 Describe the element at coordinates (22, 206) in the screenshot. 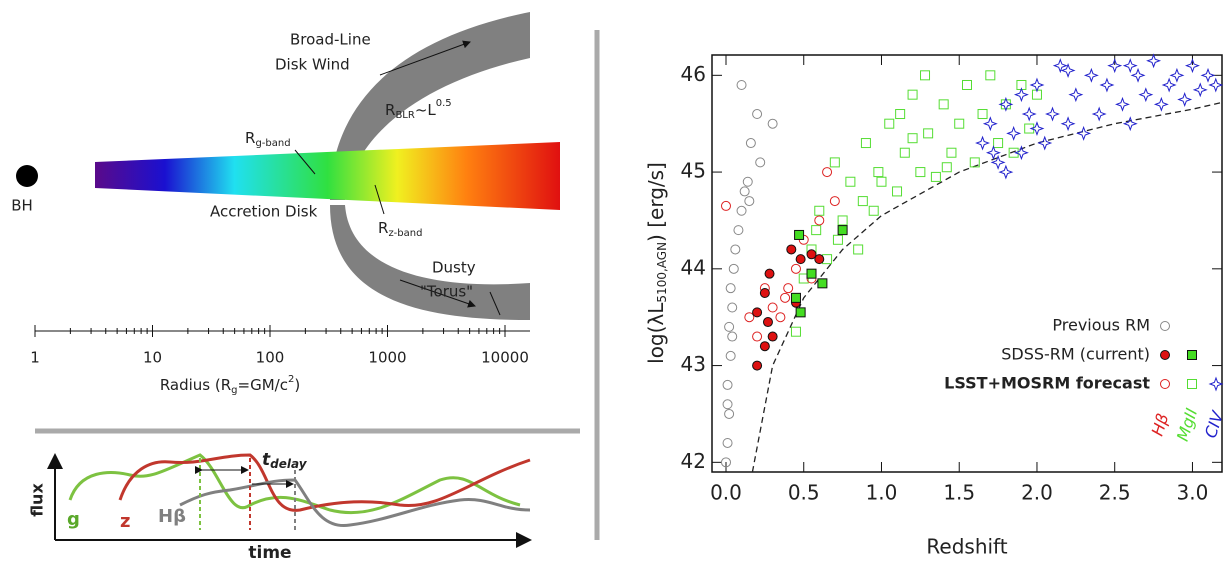

I see `bh-label: BH` at that location.